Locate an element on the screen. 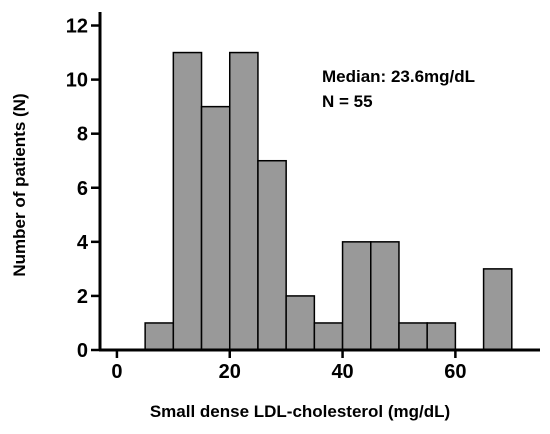  y-tick-label: 8 is located at coordinates (82, 135).